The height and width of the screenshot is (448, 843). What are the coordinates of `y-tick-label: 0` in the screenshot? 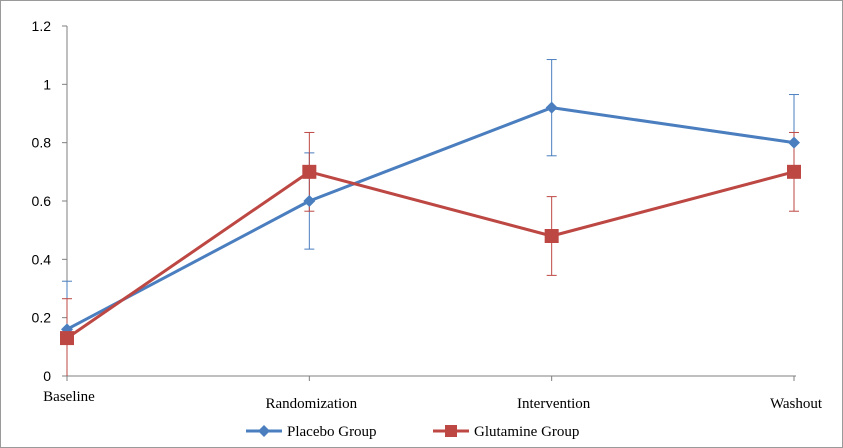 It's located at (47, 376).